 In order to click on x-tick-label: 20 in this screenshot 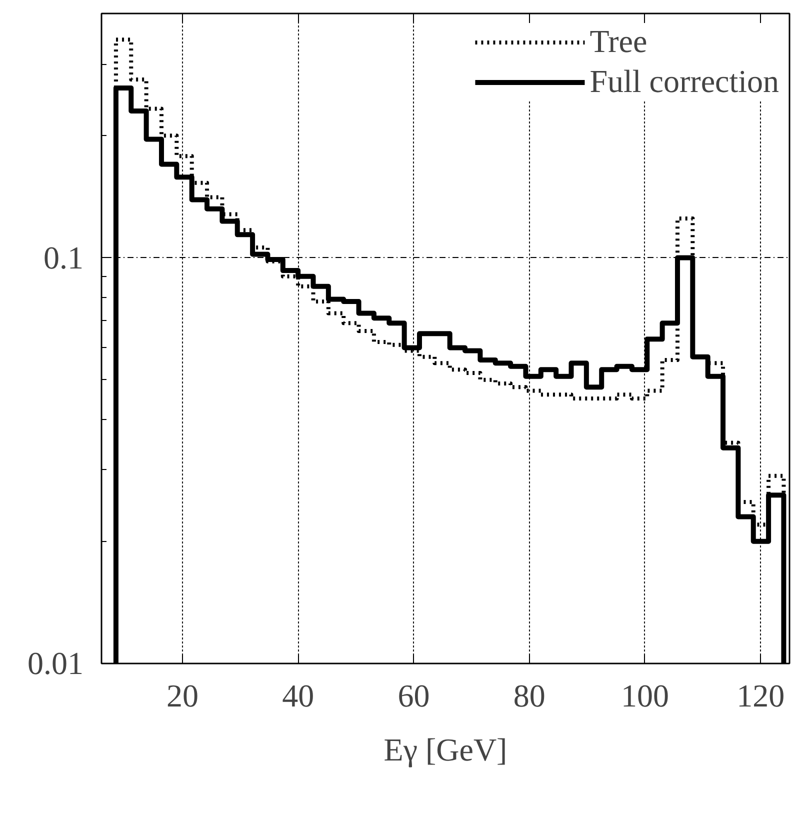, I will do `click(182, 696)`.